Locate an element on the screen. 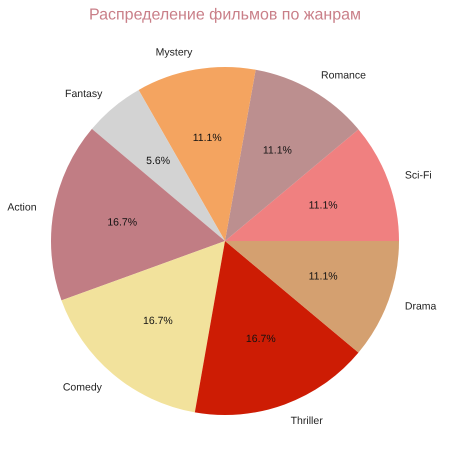  slice-label: Fantasy is located at coordinates (84, 94).